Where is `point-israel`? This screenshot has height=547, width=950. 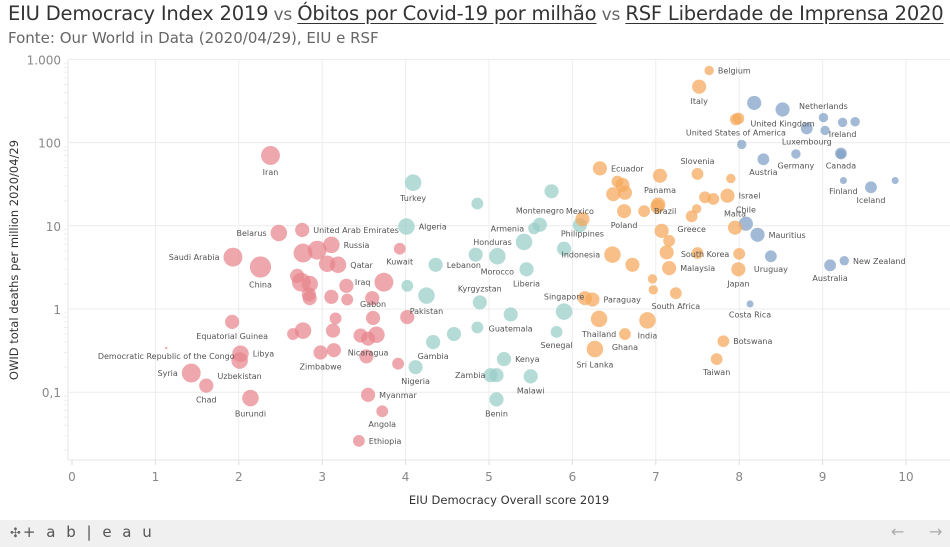 point-israel is located at coordinates (727, 195).